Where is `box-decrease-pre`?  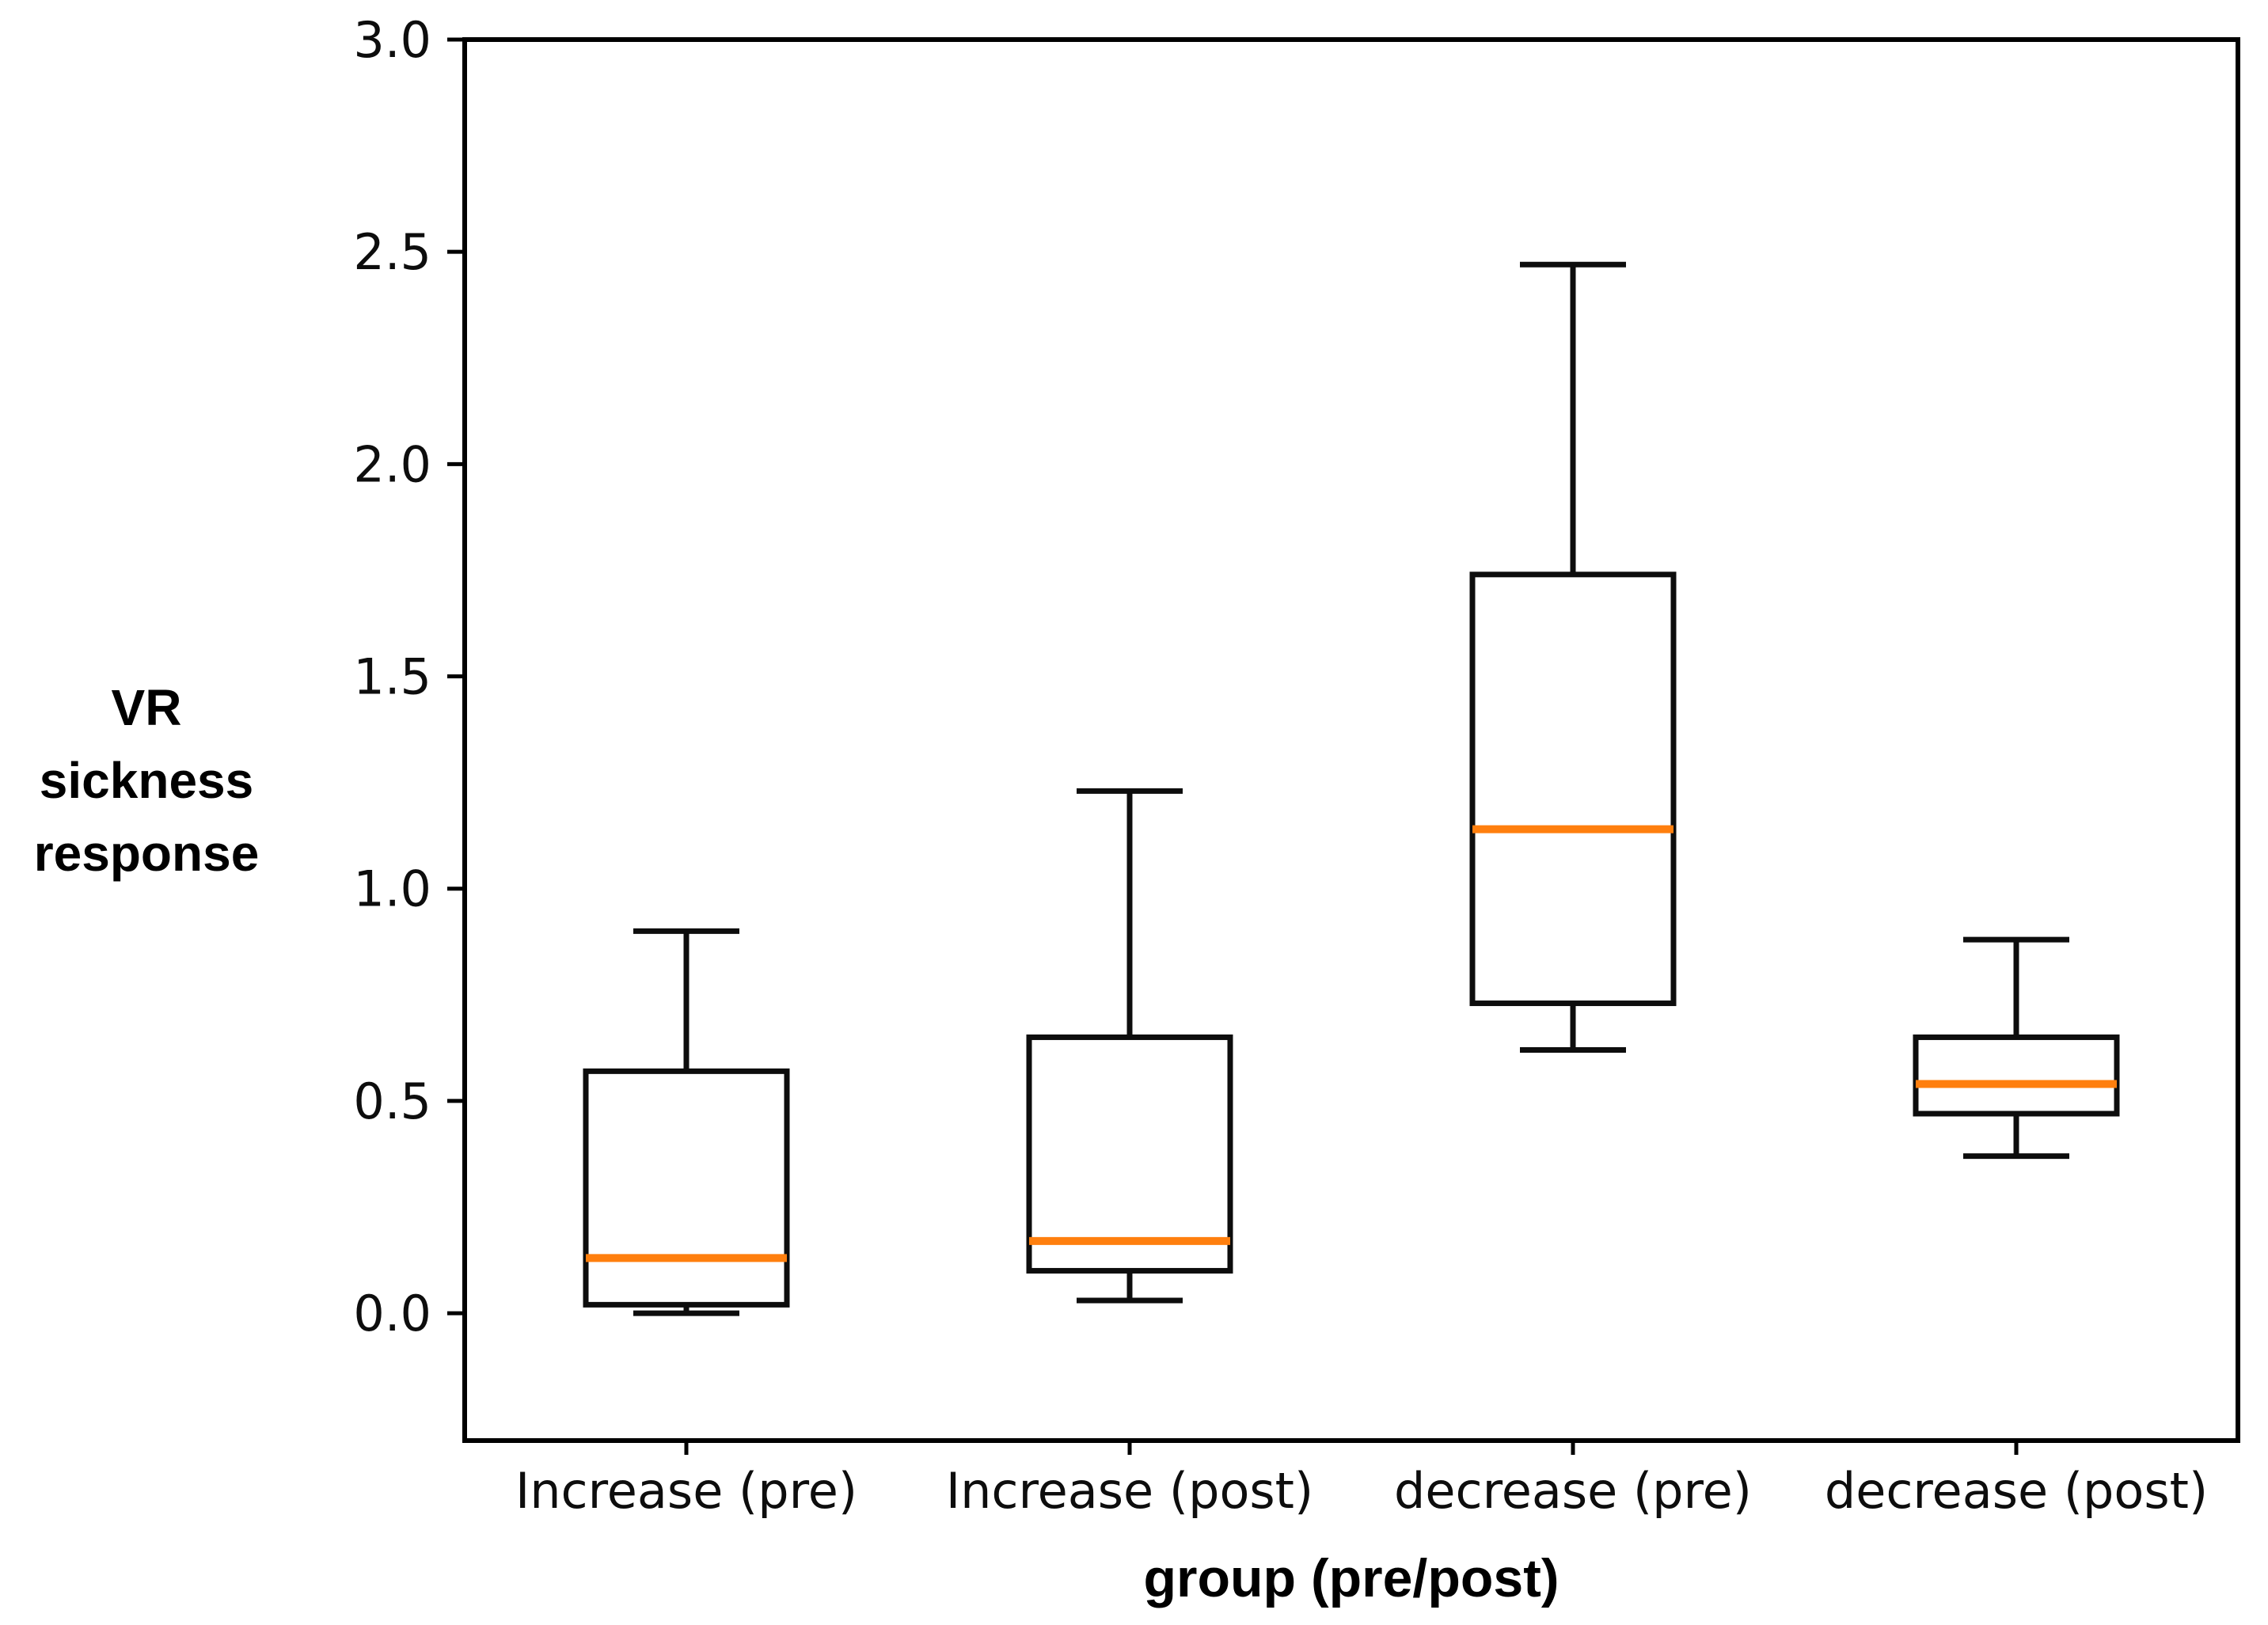 box-decrease-pre is located at coordinates (1573, 657).